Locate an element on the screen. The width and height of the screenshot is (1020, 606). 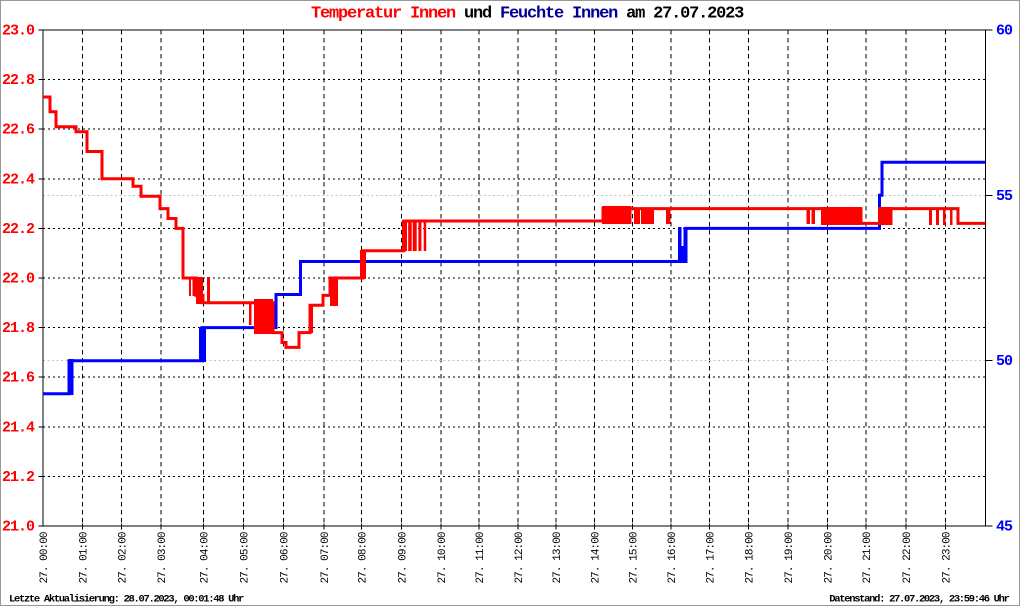
svg-text: 27. 22:00 is located at coordinates (908, 557).